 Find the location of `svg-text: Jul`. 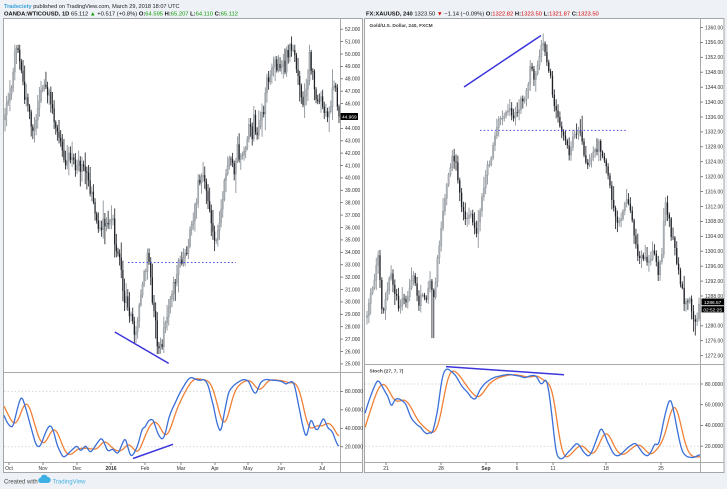

svg-text: Jul is located at coordinates (322, 469).